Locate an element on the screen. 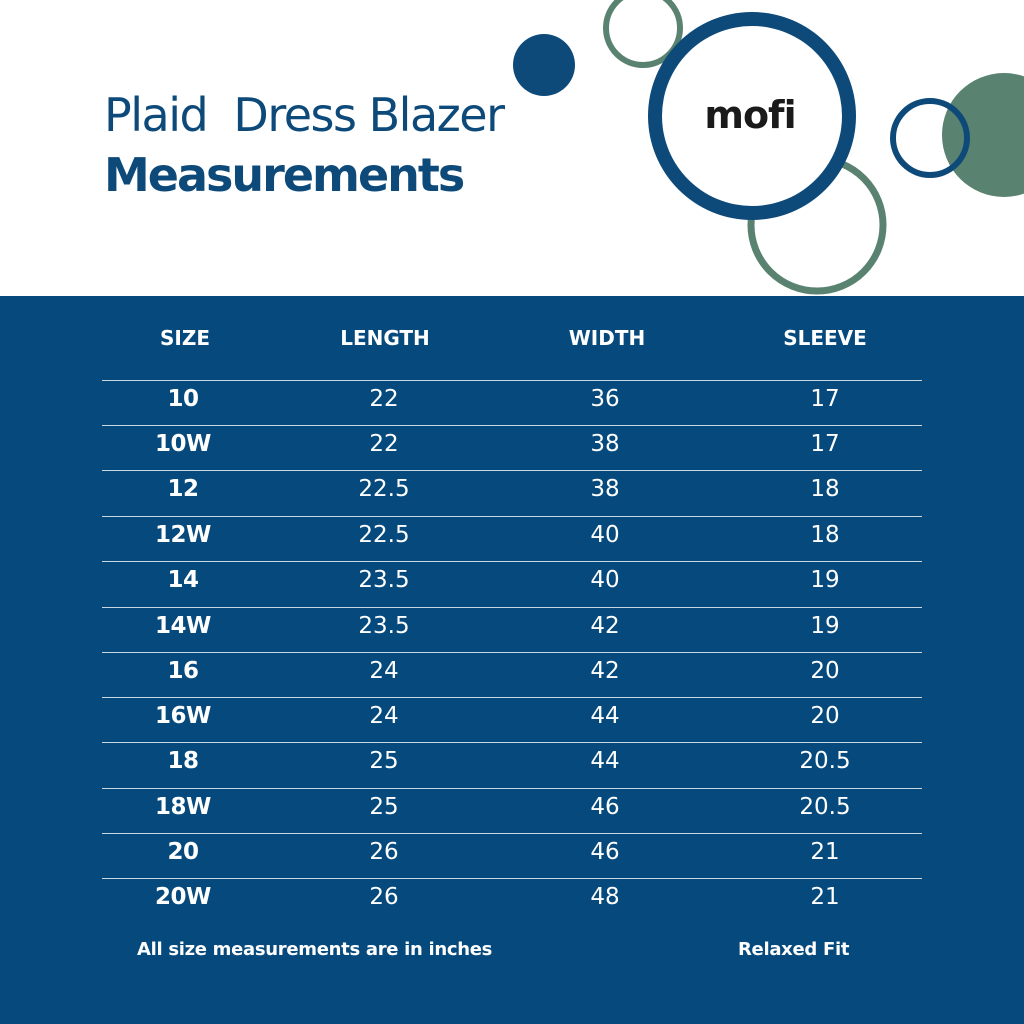 Image resolution: width=1024 pixels, height=1024 pixels. width-cell: 48 is located at coordinates (605, 897).